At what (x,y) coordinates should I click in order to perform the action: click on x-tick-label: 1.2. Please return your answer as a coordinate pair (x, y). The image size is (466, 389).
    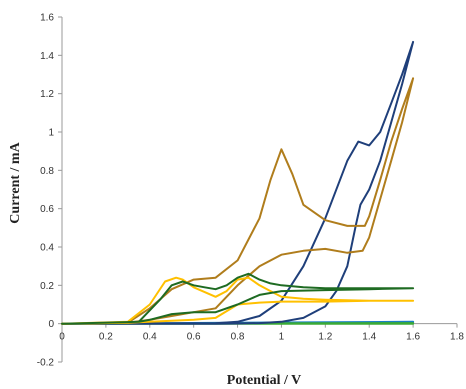
    Looking at the image, I should click on (325, 337).